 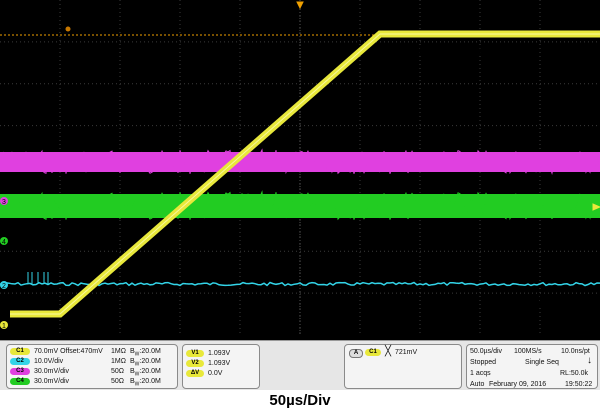 I want to click on ch2-bandwidth-label: BW:20.0M, so click(x=145, y=363).